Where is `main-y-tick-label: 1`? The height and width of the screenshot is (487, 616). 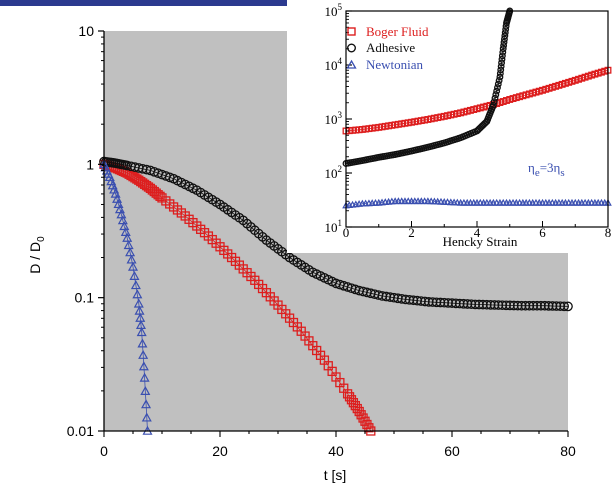
main-y-tick-label: 1 is located at coordinates (90, 164).